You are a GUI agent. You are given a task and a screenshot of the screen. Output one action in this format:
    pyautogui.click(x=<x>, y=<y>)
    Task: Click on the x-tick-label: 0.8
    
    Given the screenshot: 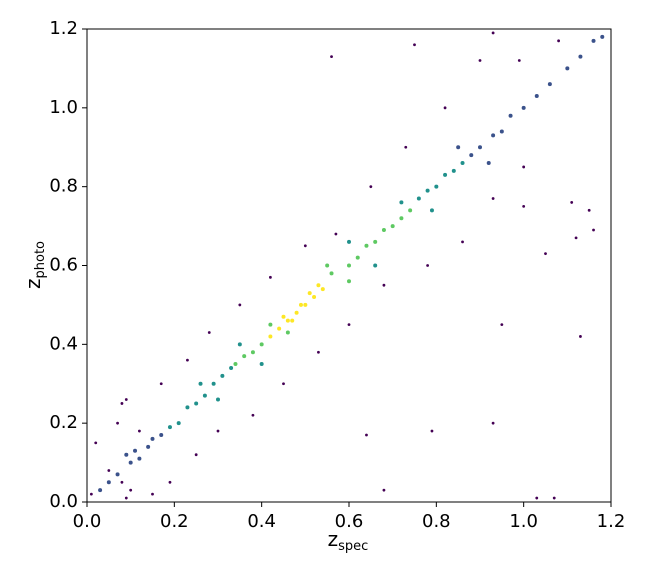 What is the action you would take?
    pyautogui.click(x=436, y=521)
    